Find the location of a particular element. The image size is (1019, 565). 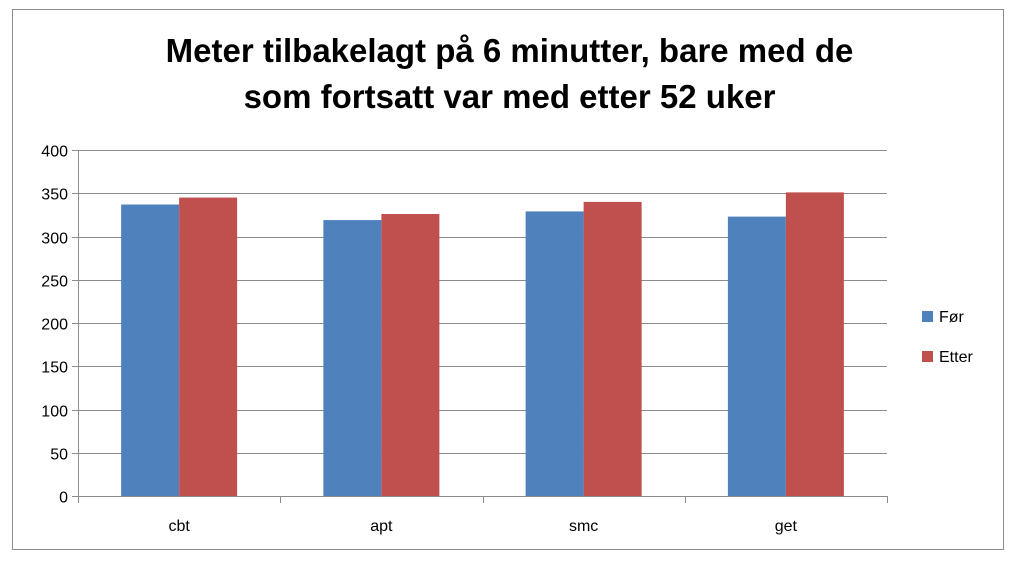

bar-cbt-for is located at coordinates (150, 350).